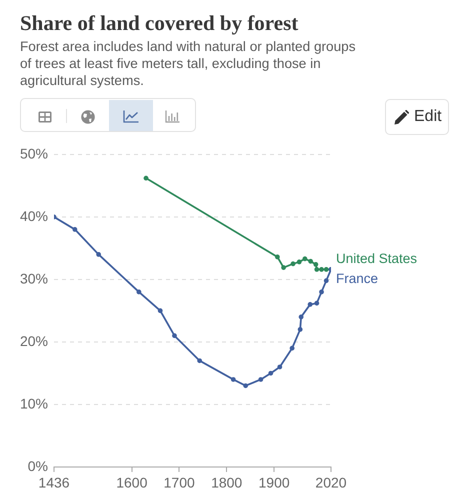 This screenshot has width=469, height=500. What do you see at coordinates (34, 403) in the screenshot?
I see `y-tick-label: 10%` at bounding box center [34, 403].